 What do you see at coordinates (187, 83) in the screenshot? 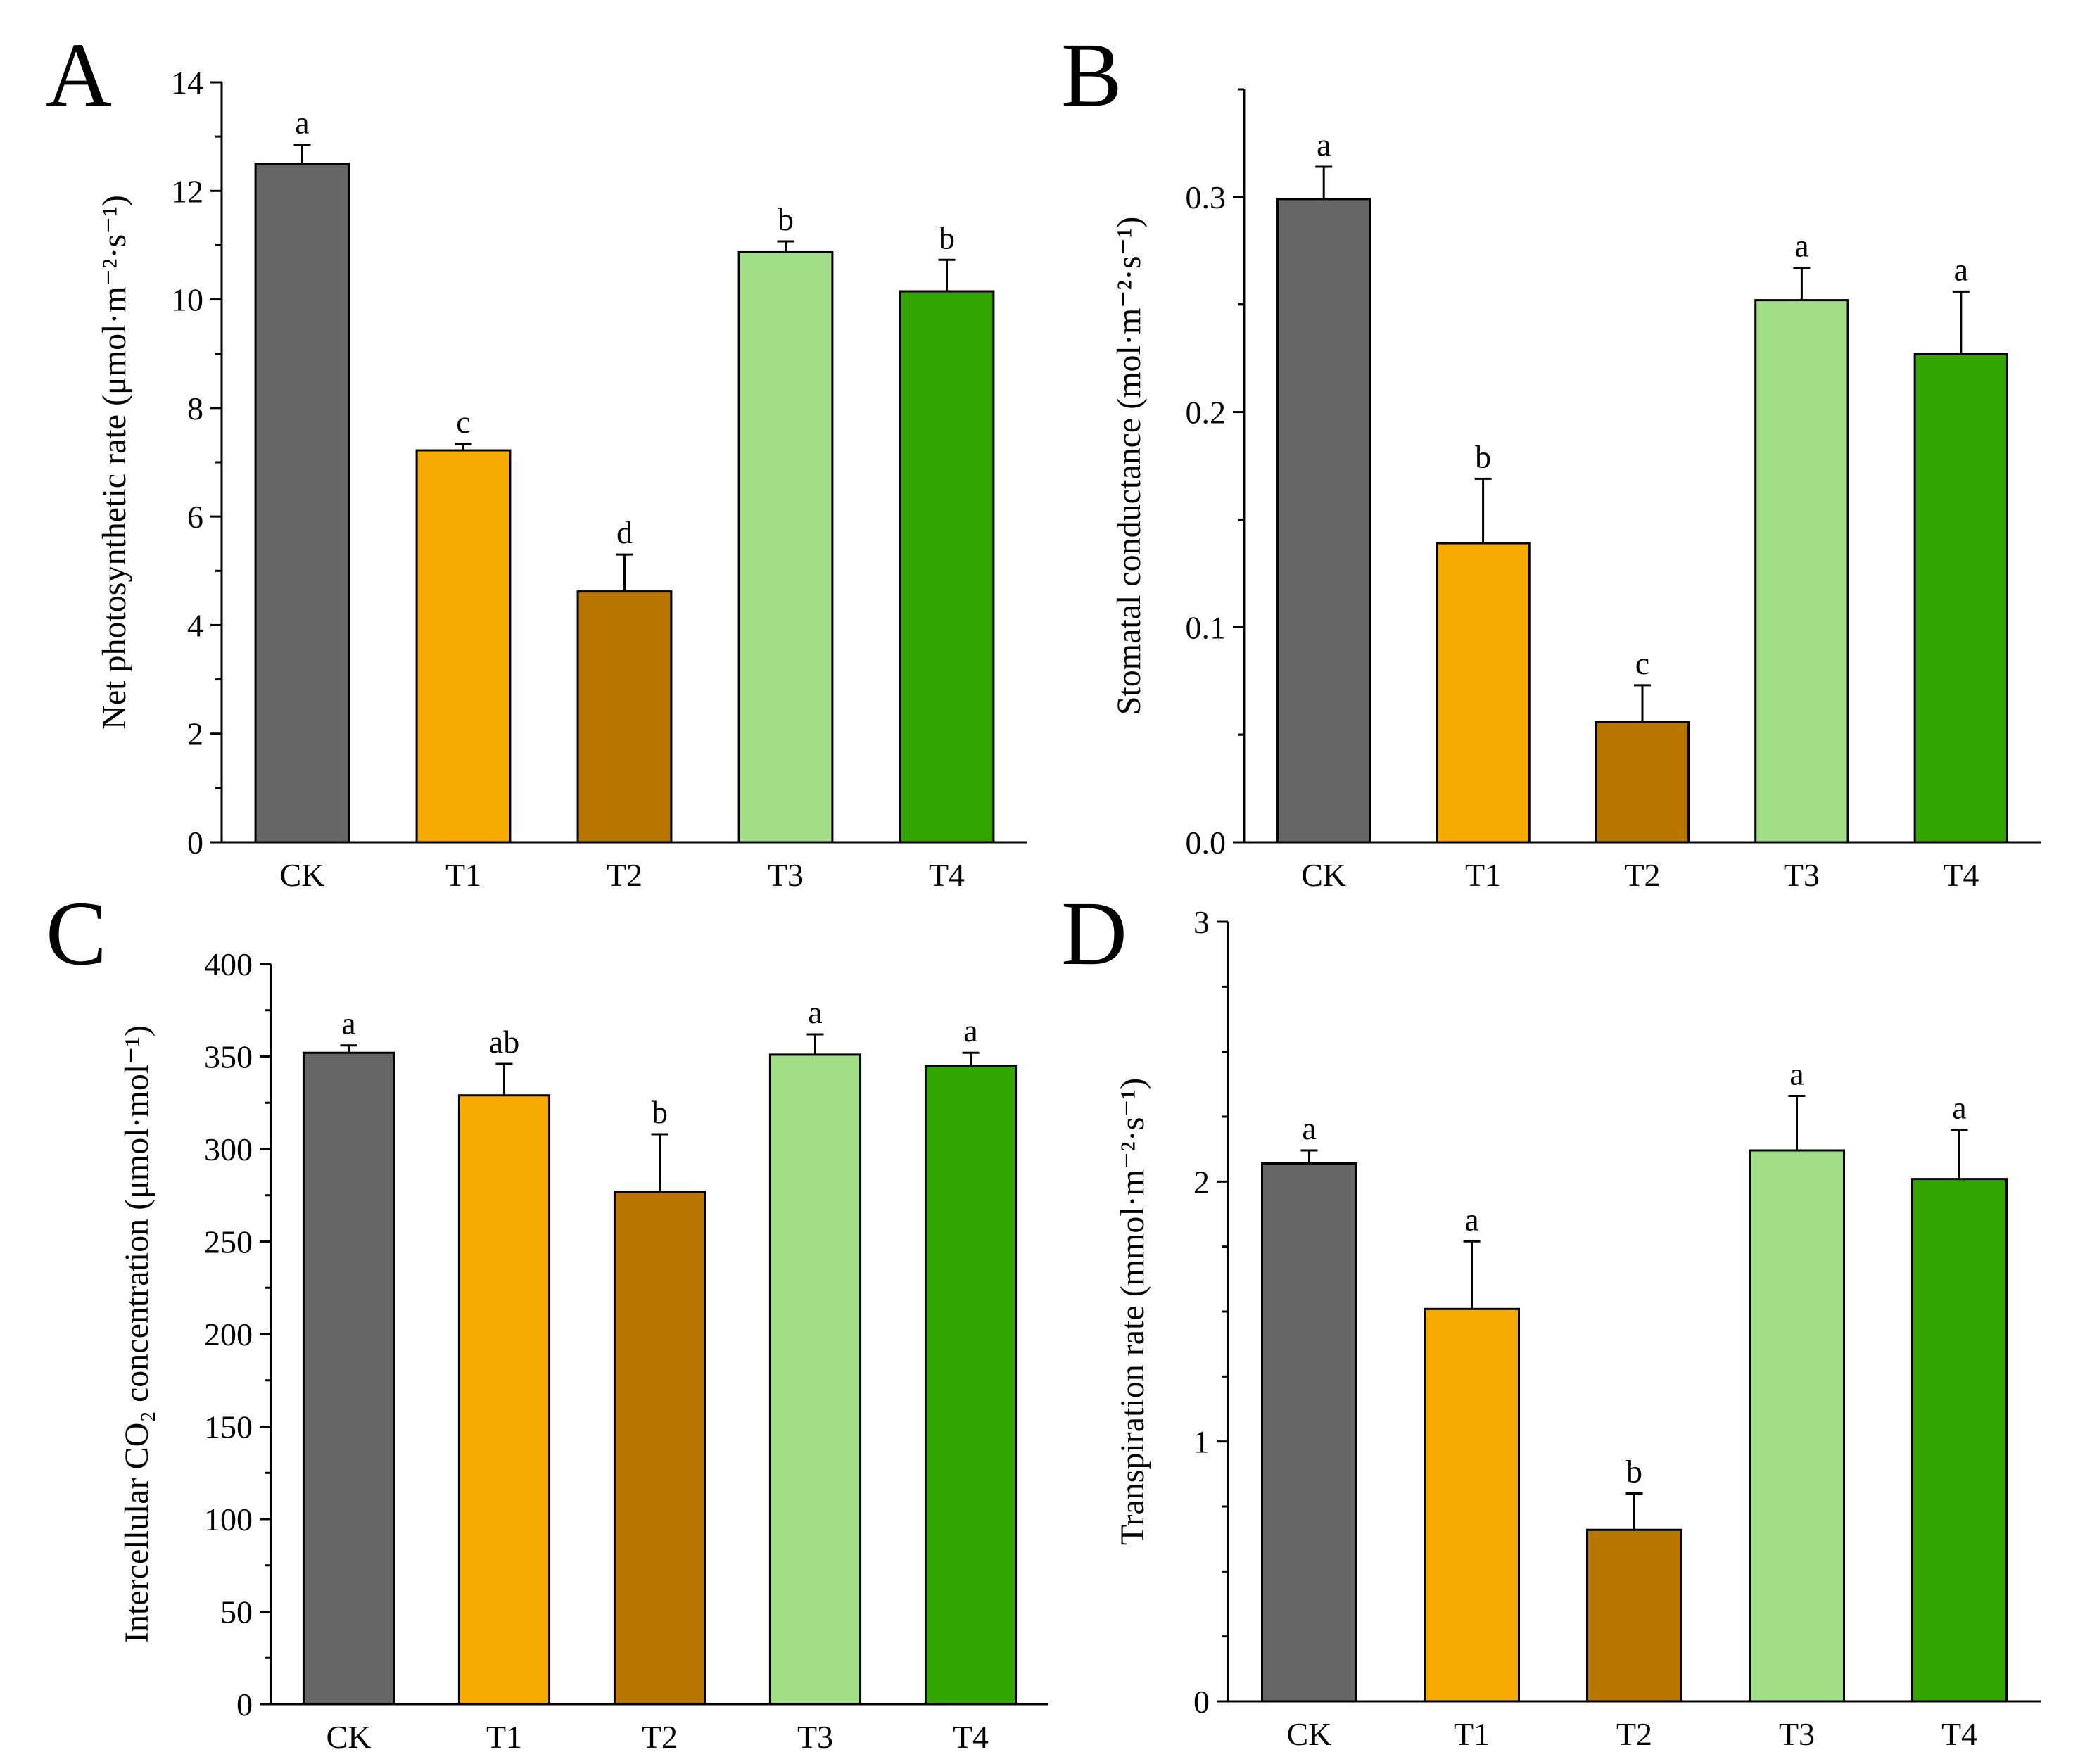
I see `y-tick-label: 14` at bounding box center [187, 83].